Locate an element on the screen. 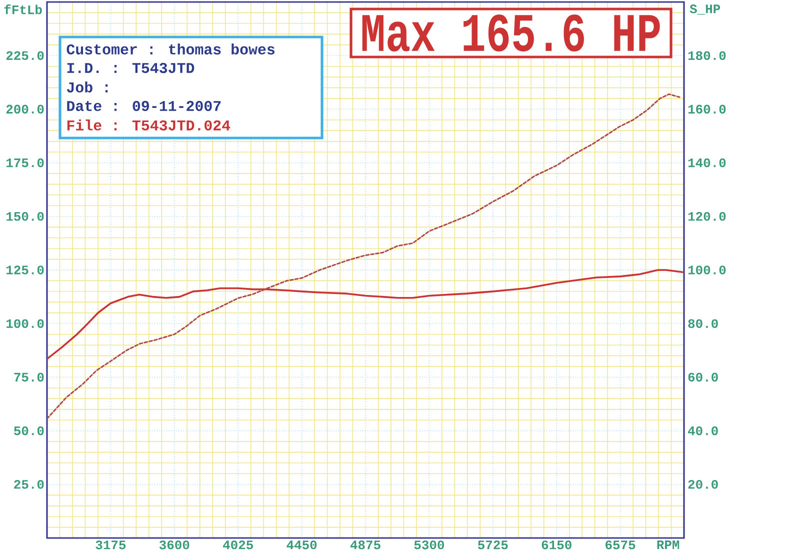 Image resolution: width=799 pixels, height=554 pixels. y2-tick-label: 120.0 is located at coordinates (707, 216).